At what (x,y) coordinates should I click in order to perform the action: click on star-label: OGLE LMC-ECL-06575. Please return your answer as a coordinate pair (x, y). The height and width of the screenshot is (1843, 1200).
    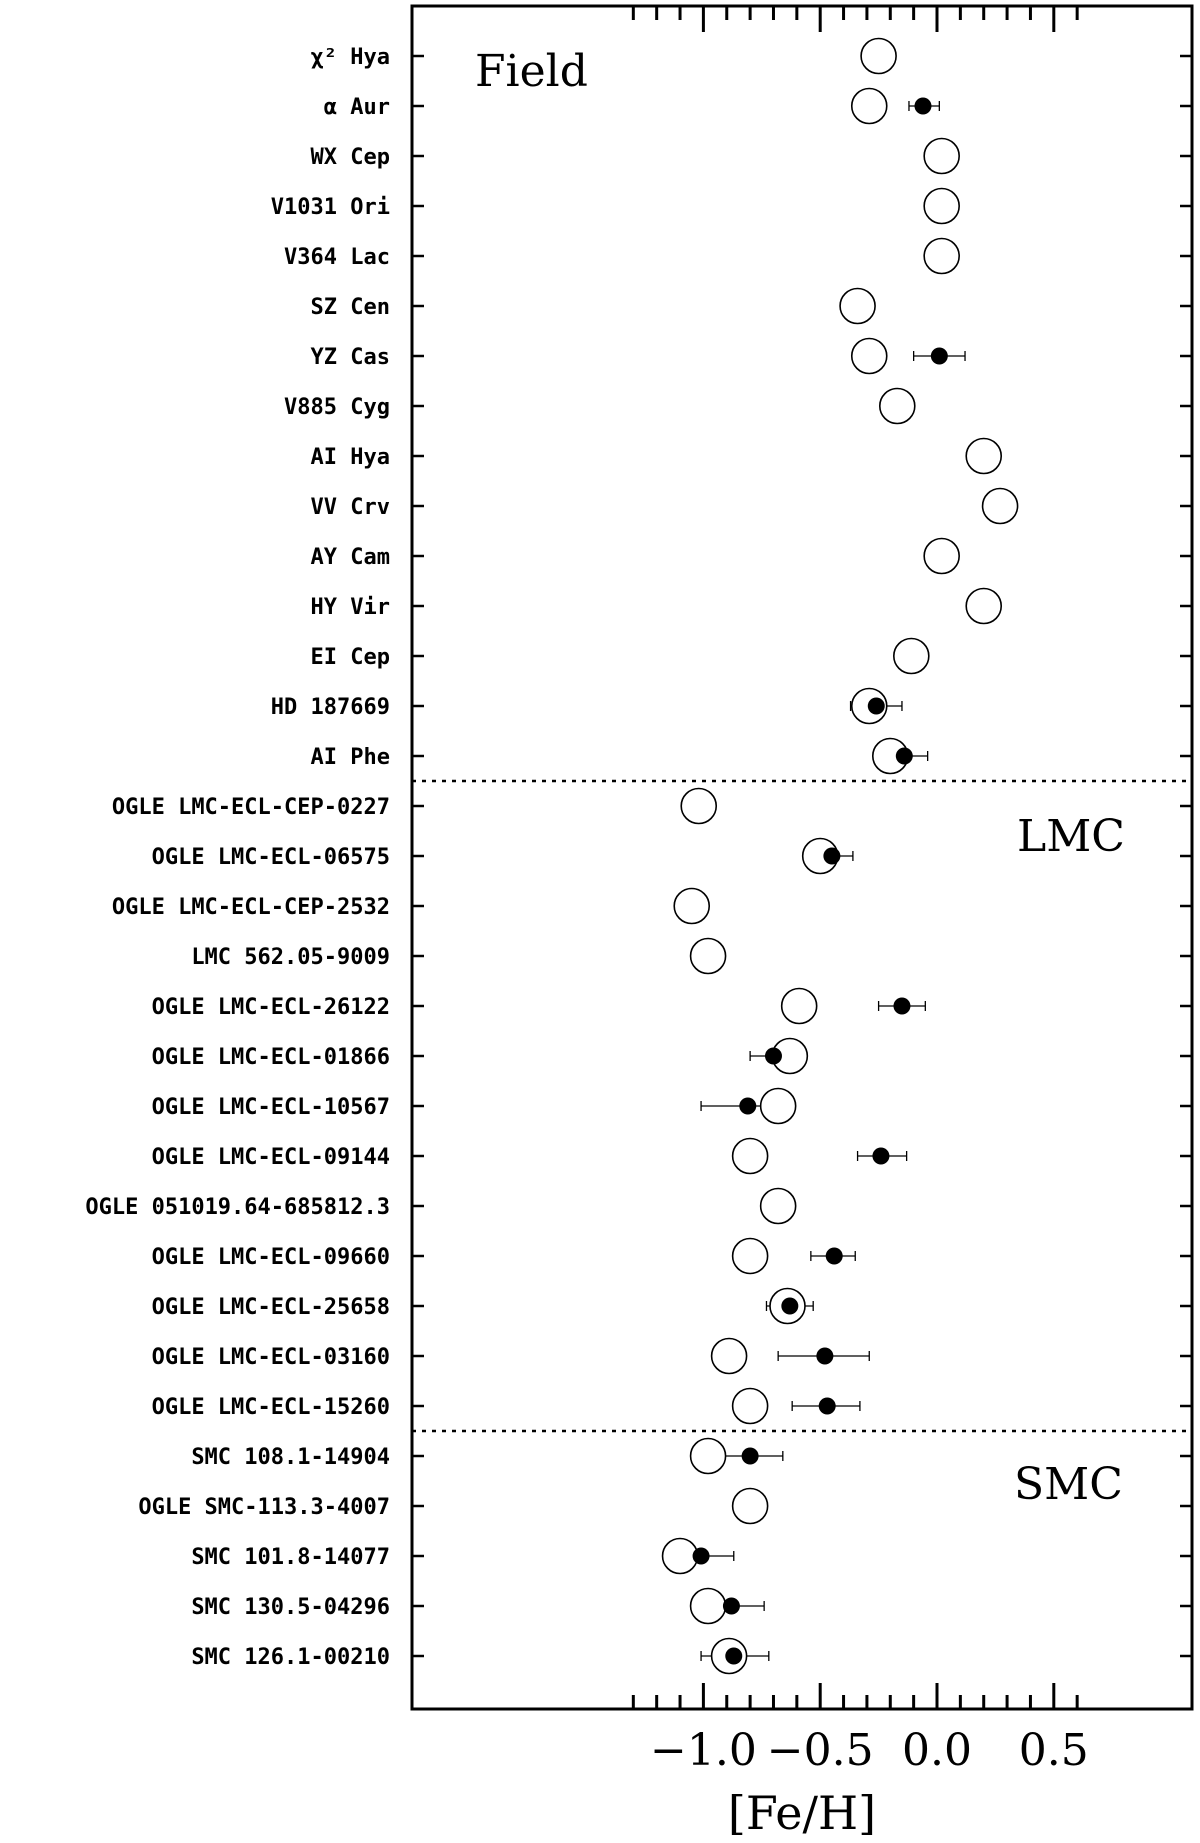
    Looking at the image, I should click on (271, 857).